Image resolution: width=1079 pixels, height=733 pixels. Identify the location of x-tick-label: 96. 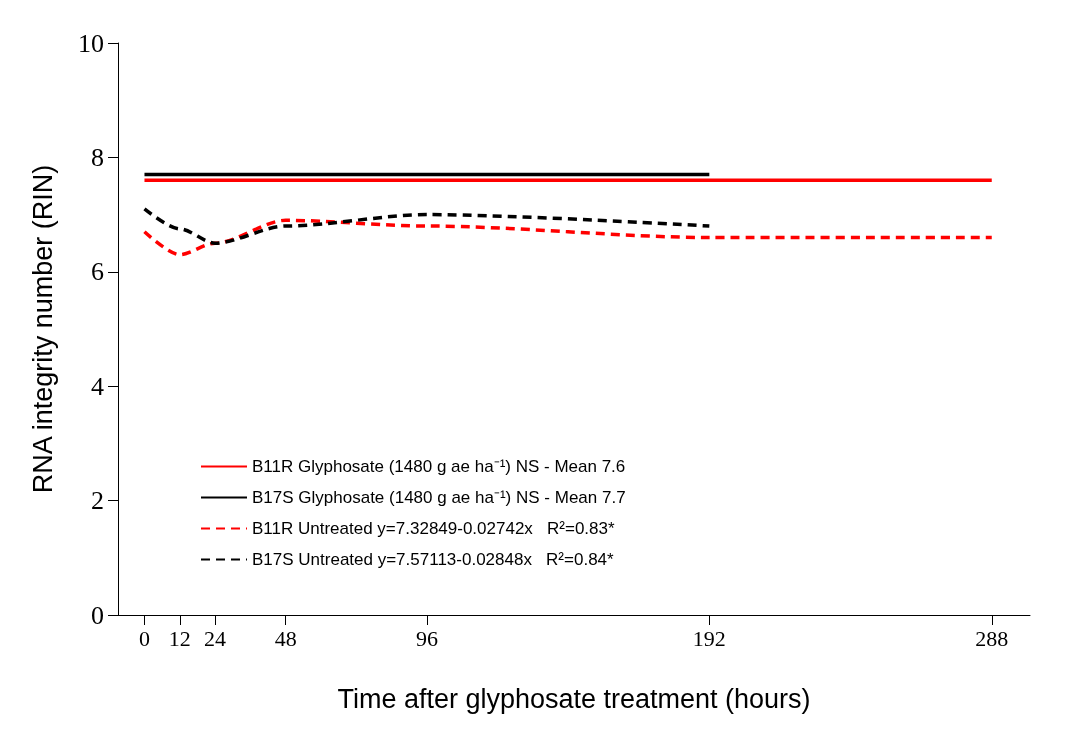
(426, 638).